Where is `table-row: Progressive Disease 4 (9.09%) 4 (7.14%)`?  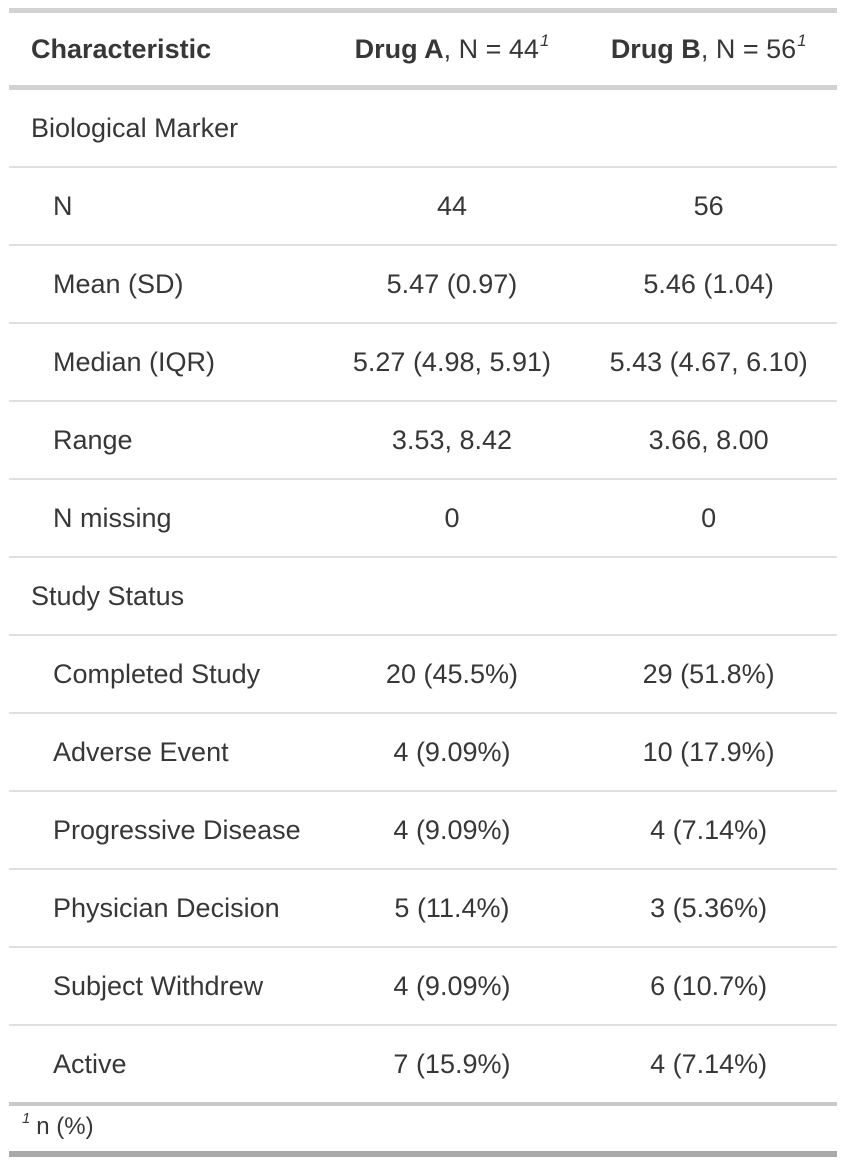 table-row: Progressive Disease 4 (9.09%) 4 (7.14%) is located at coordinates (423, 831).